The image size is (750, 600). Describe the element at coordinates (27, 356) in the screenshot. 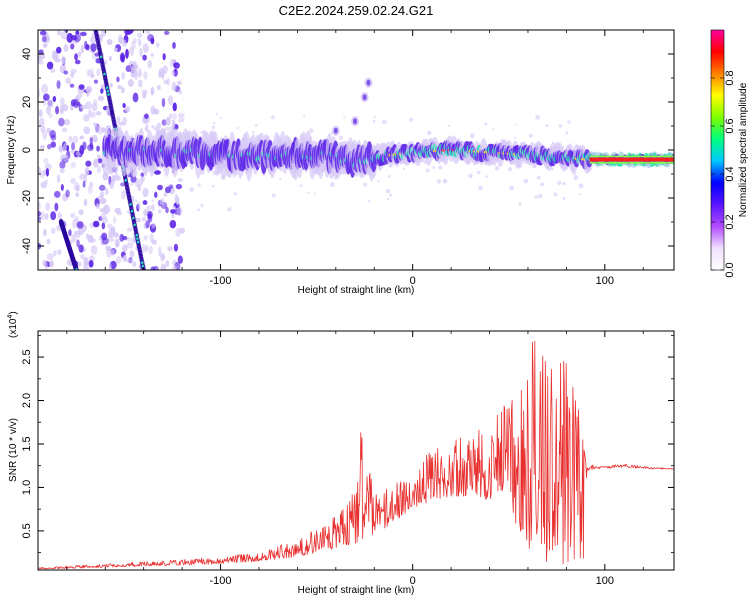

I see `y-tick-label: 2.5` at that location.